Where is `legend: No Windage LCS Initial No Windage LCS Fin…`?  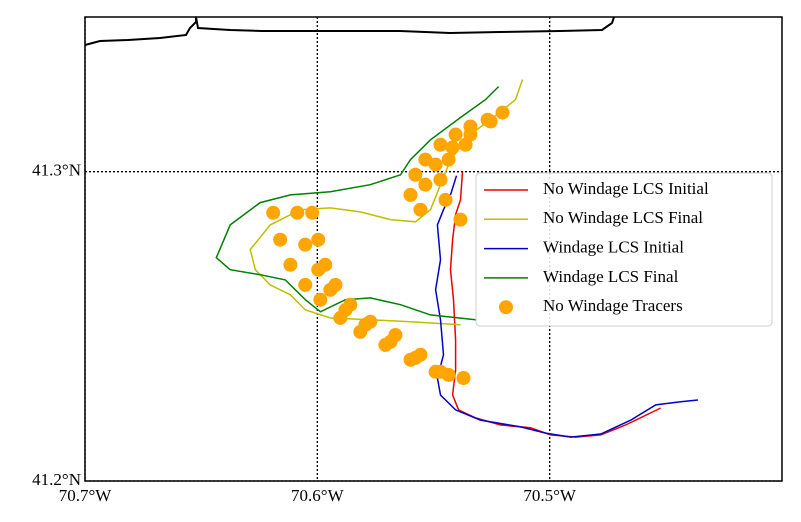
legend: No Windage LCS Initial No Windage LCS Fin… is located at coordinates (596, 247).